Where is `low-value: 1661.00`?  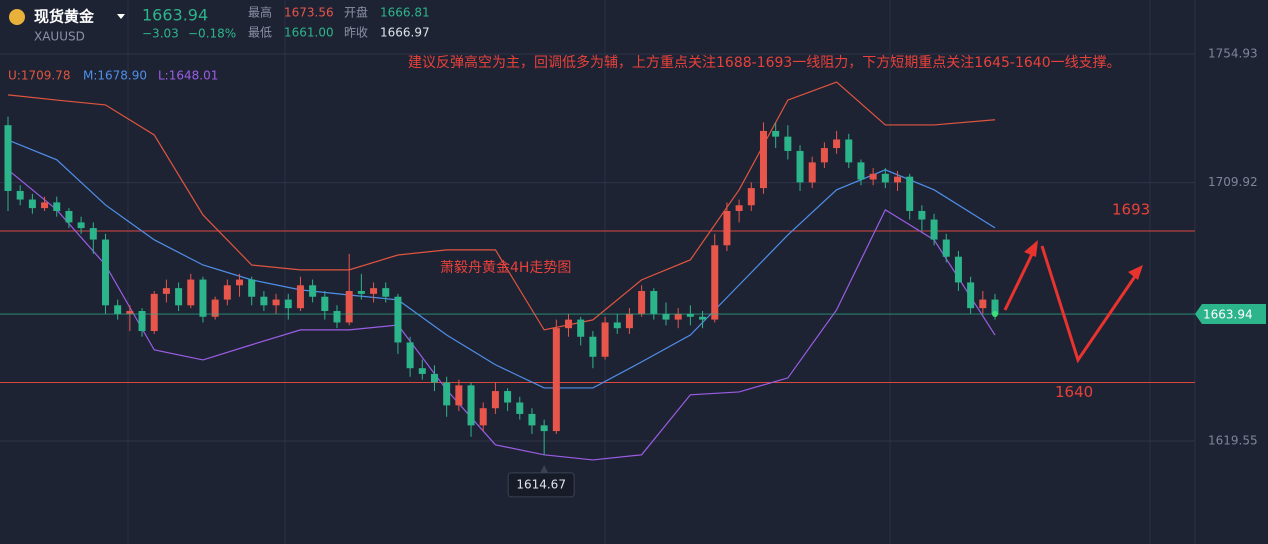
low-value: 1661.00 is located at coordinates (309, 33).